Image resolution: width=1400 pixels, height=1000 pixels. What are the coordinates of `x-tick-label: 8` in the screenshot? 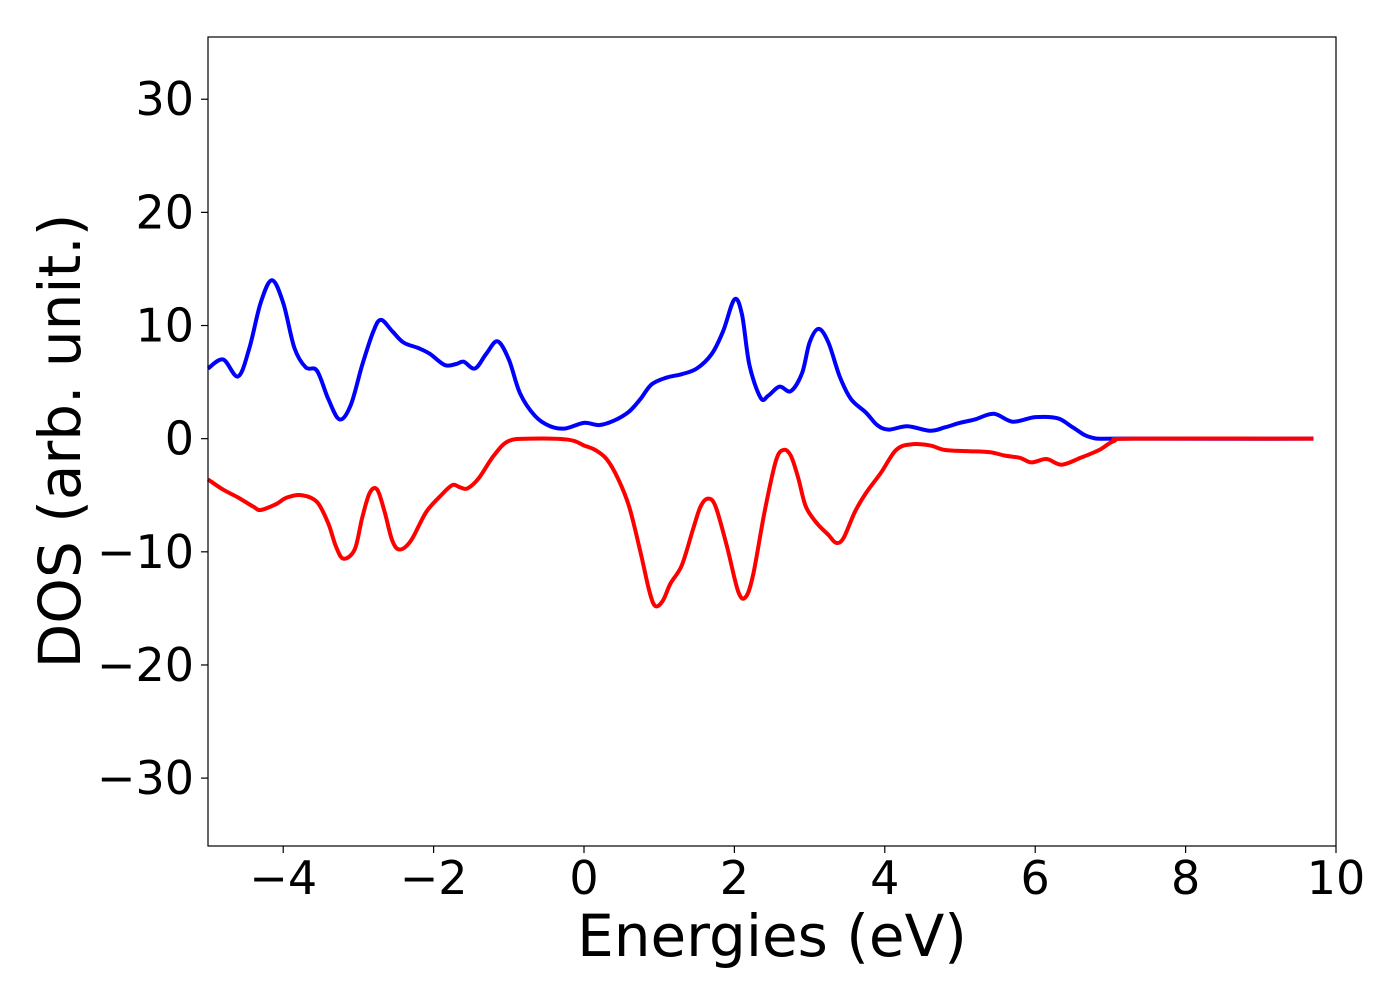 It's located at (1185, 878).